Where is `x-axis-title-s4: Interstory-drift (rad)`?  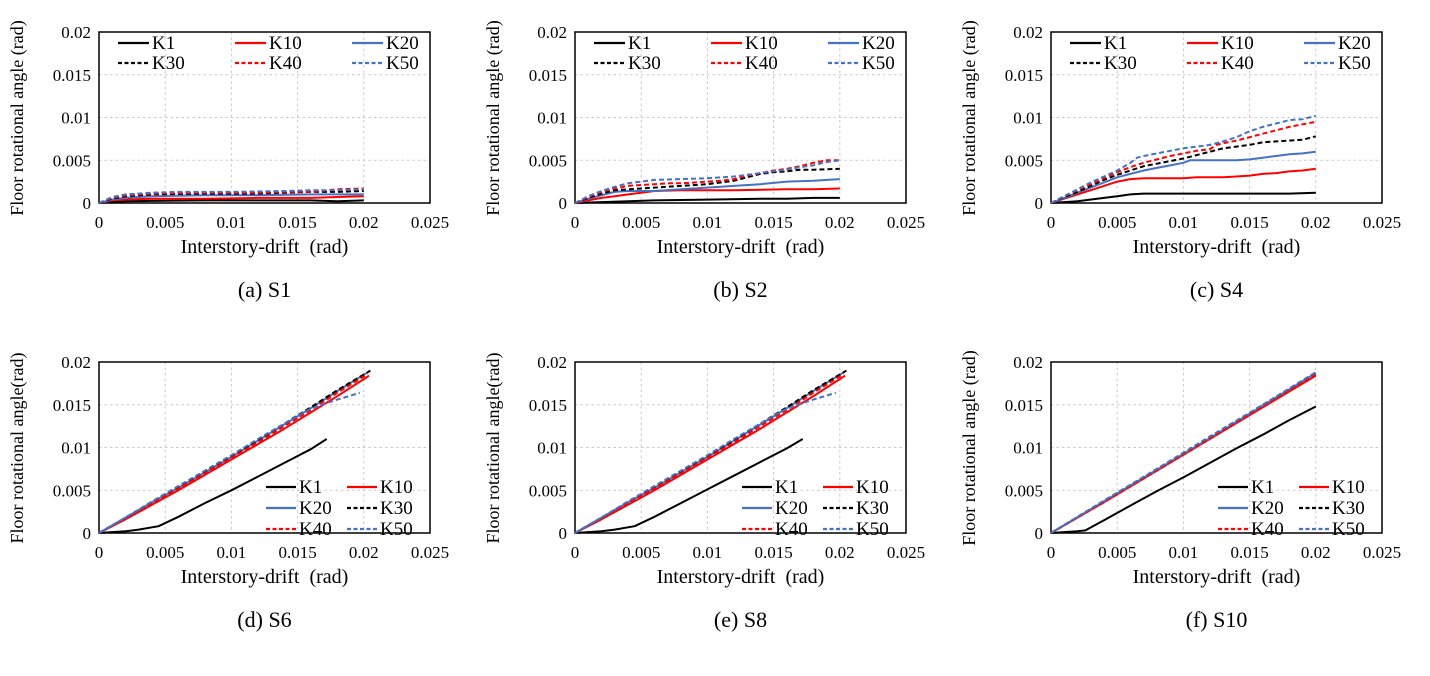 x-axis-title-s4: Interstory-drift (rad) is located at coordinates (1216, 247).